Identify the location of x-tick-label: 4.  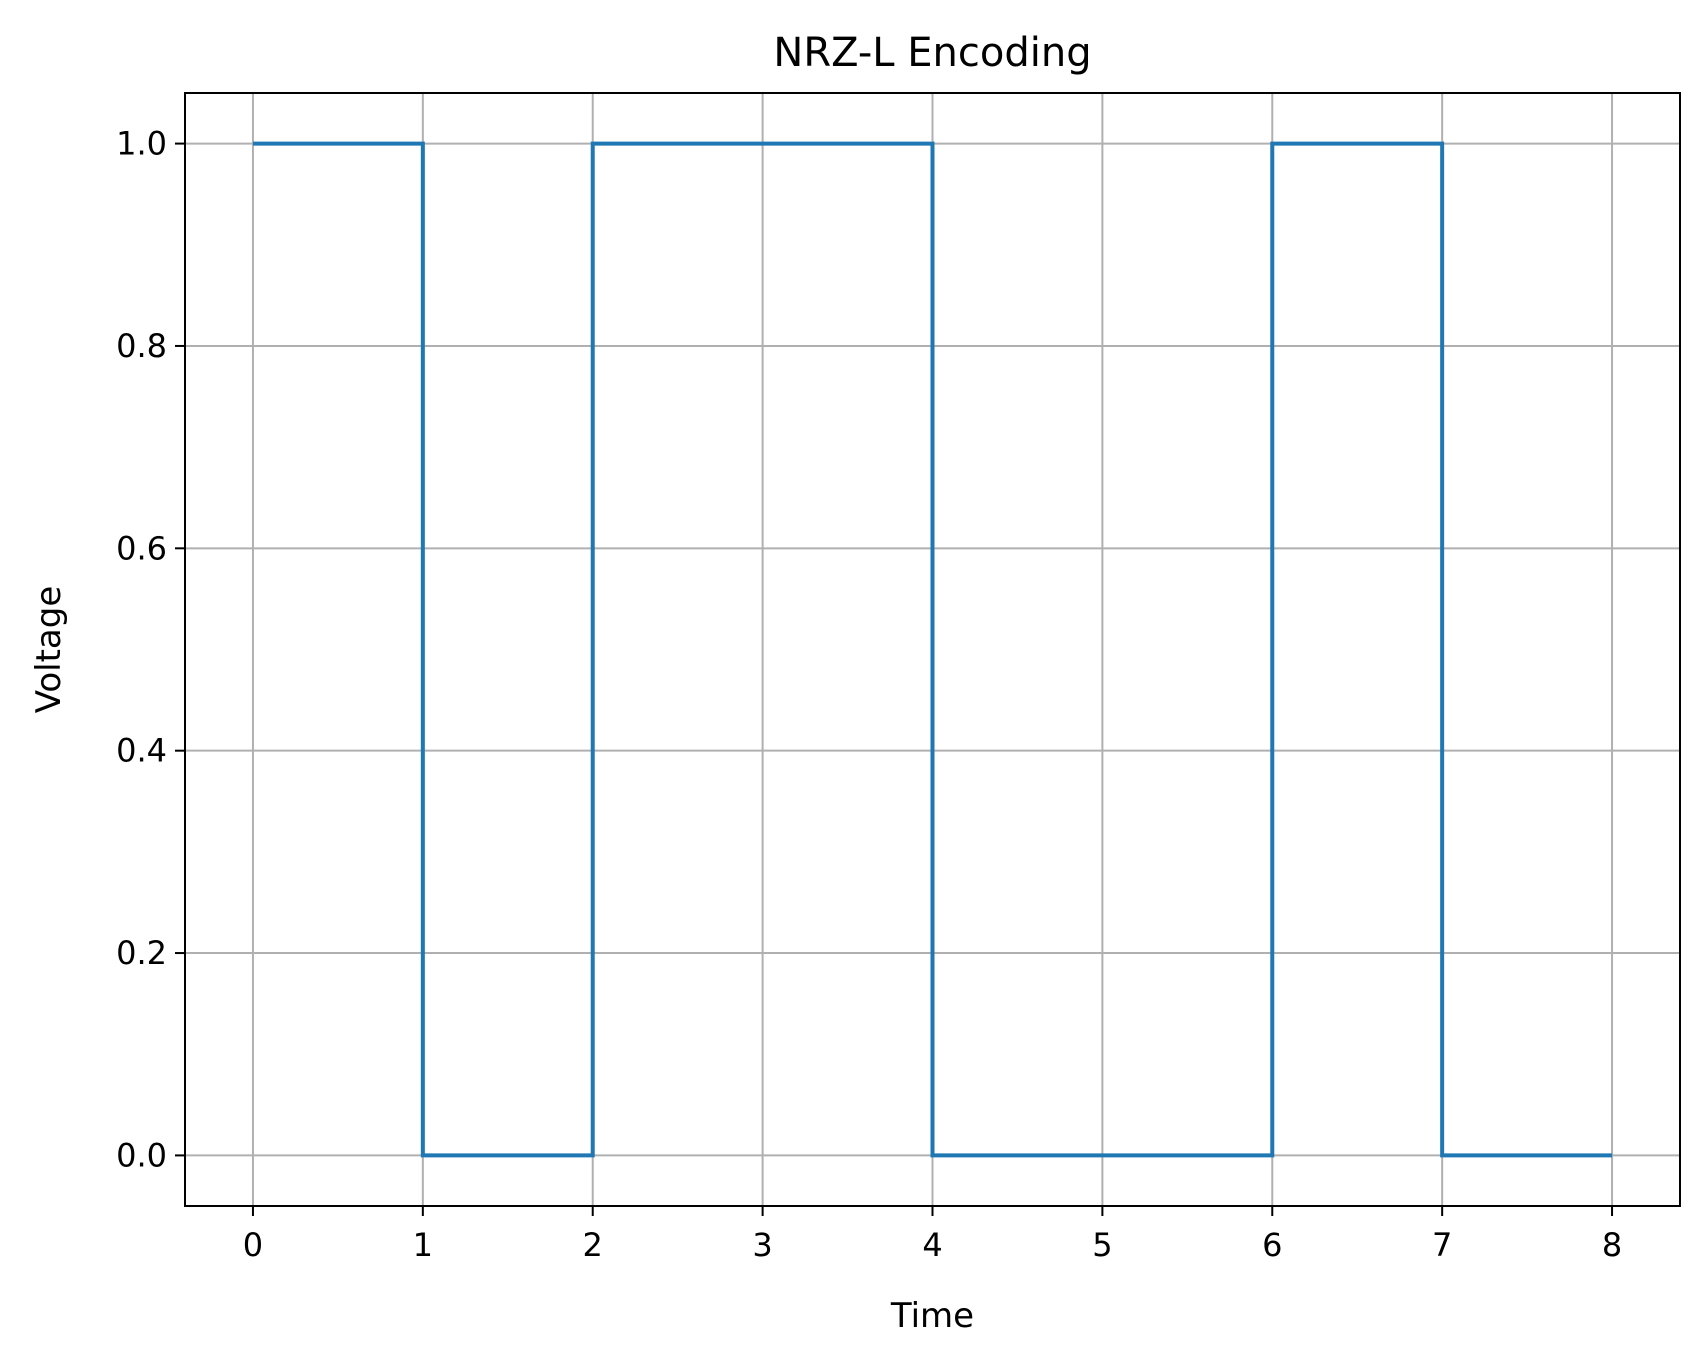
(932, 1245).